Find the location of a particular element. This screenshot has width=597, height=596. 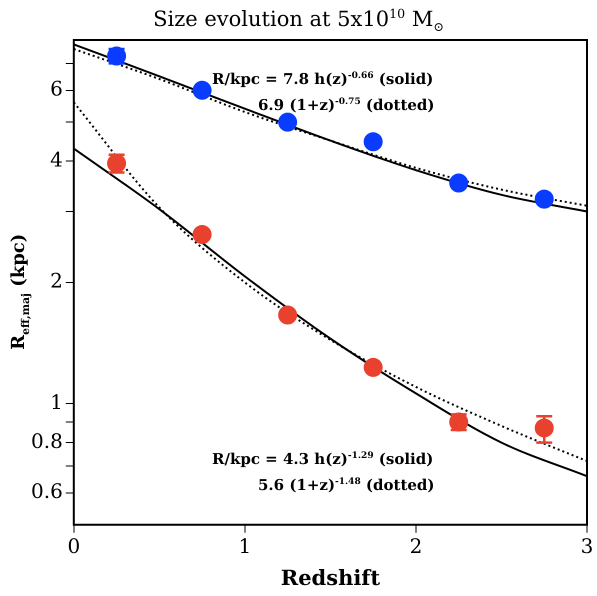

y-tick-label: 0.8 is located at coordinates (46, 440).